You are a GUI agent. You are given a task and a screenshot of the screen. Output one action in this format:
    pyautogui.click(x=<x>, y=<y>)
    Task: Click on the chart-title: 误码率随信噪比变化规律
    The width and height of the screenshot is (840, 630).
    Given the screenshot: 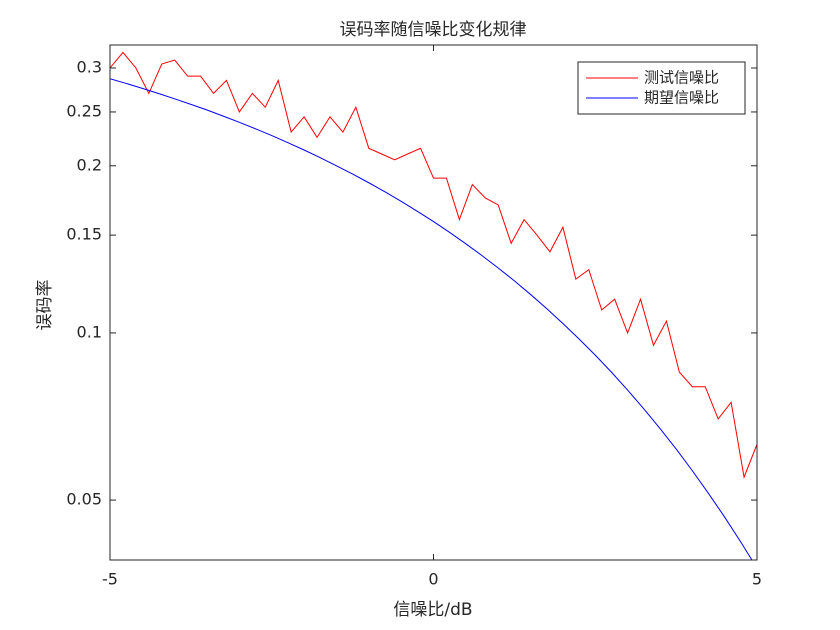 What is the action you would take?
    pyautogui.click(x=433, y=30)
    